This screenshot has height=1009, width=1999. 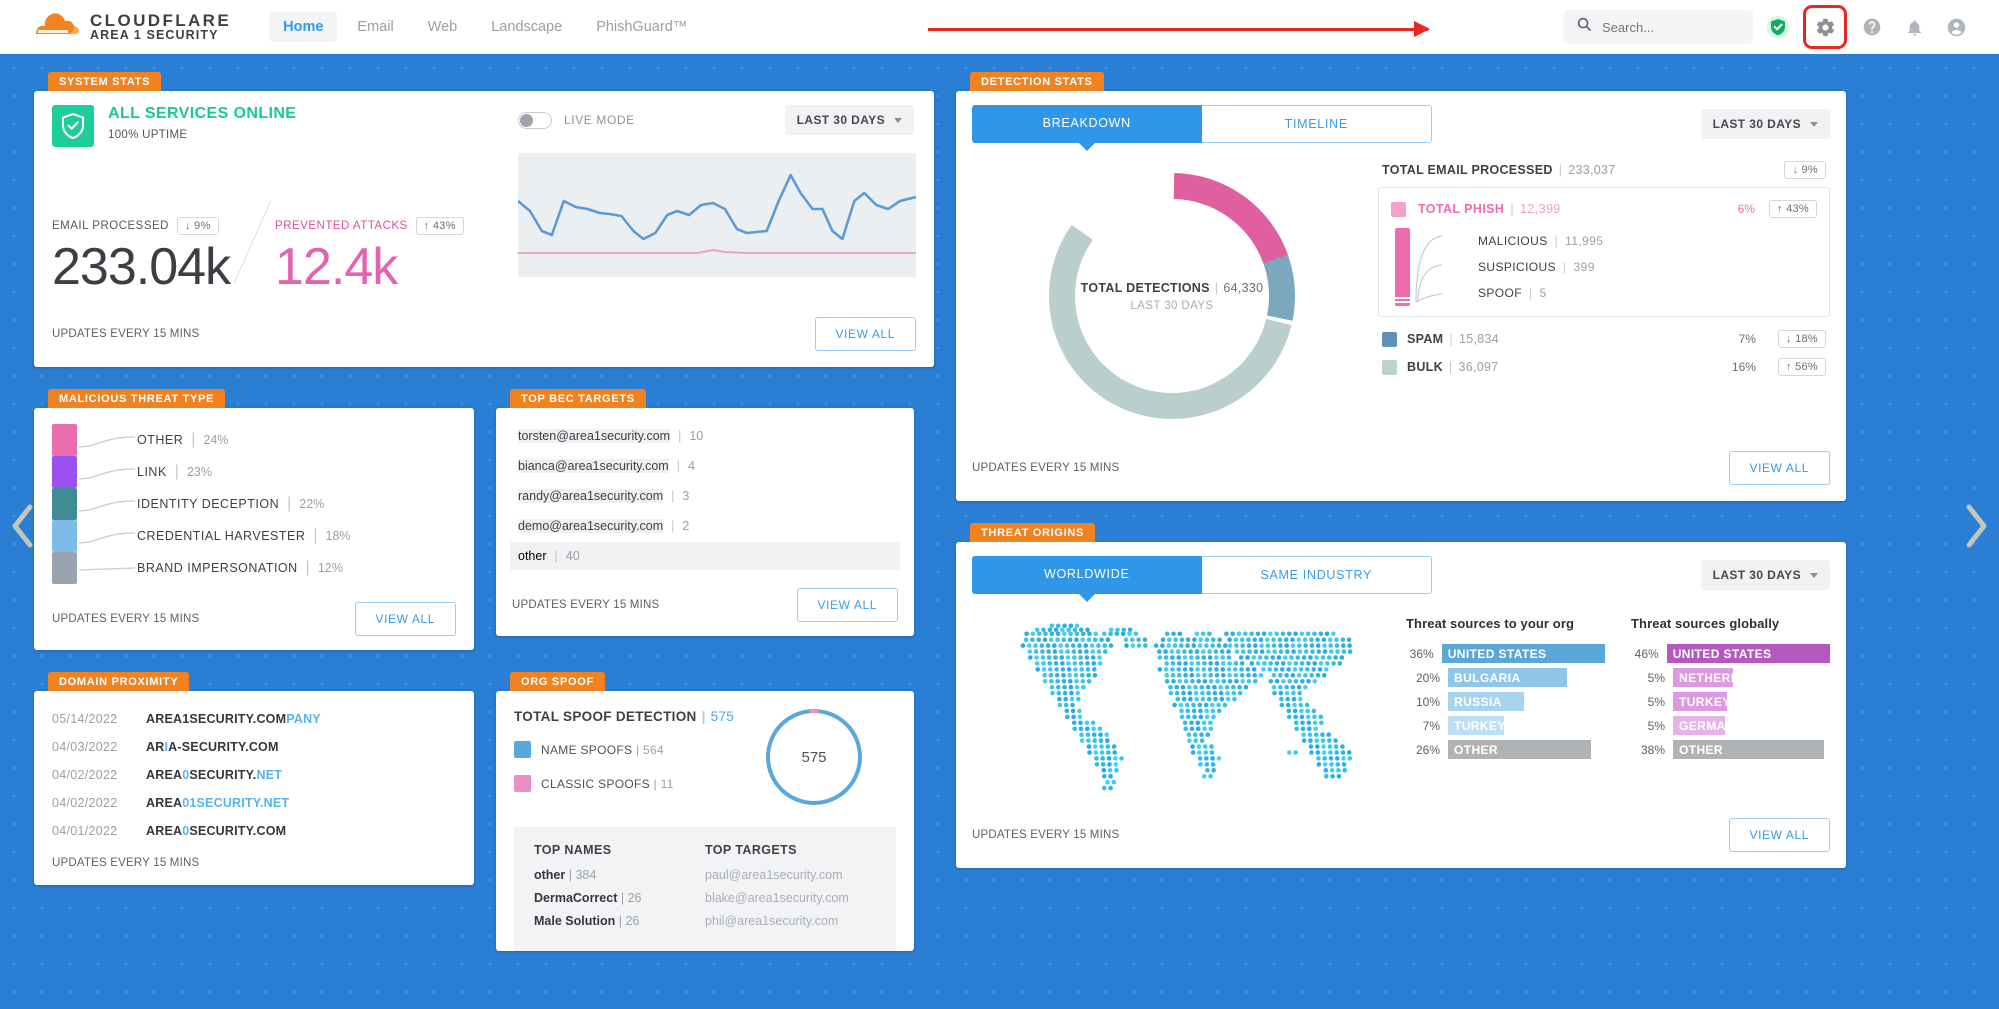 I want to click on source-bar: BULGARIA, so click(x=1508, y=677).